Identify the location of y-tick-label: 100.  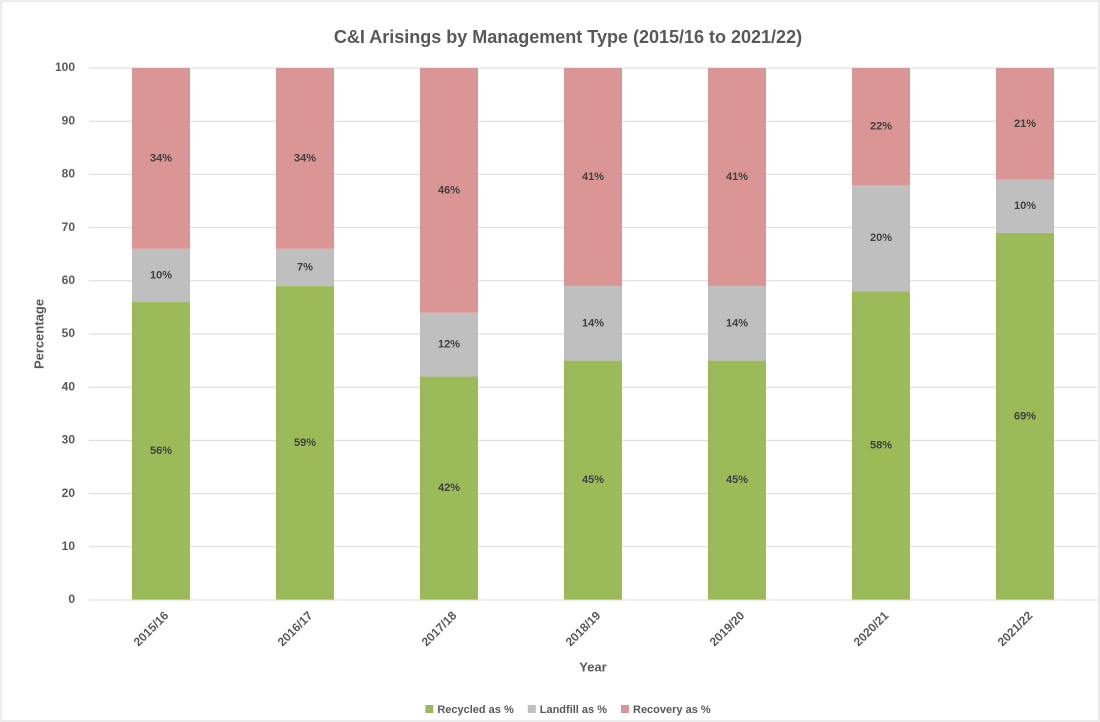
(65, 67).